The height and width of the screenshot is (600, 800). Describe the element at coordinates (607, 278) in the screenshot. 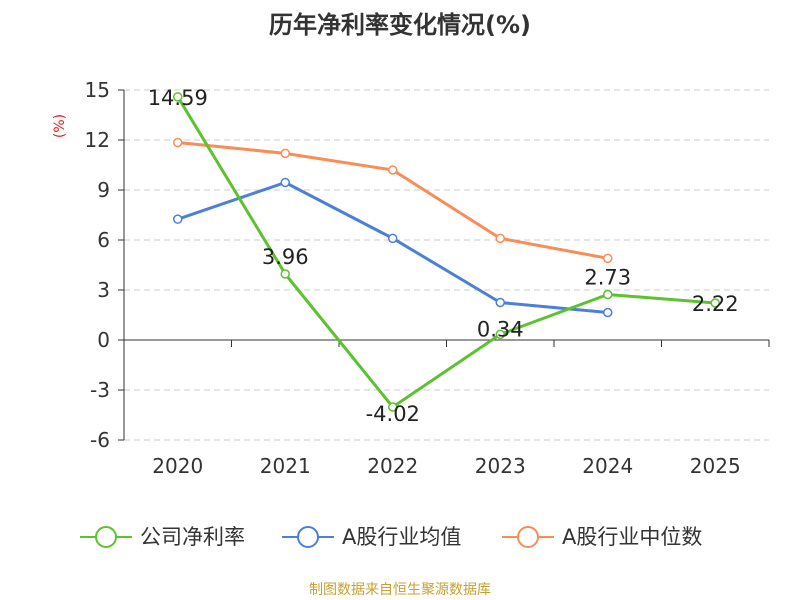

I see `data-label: 2.73` at that location.